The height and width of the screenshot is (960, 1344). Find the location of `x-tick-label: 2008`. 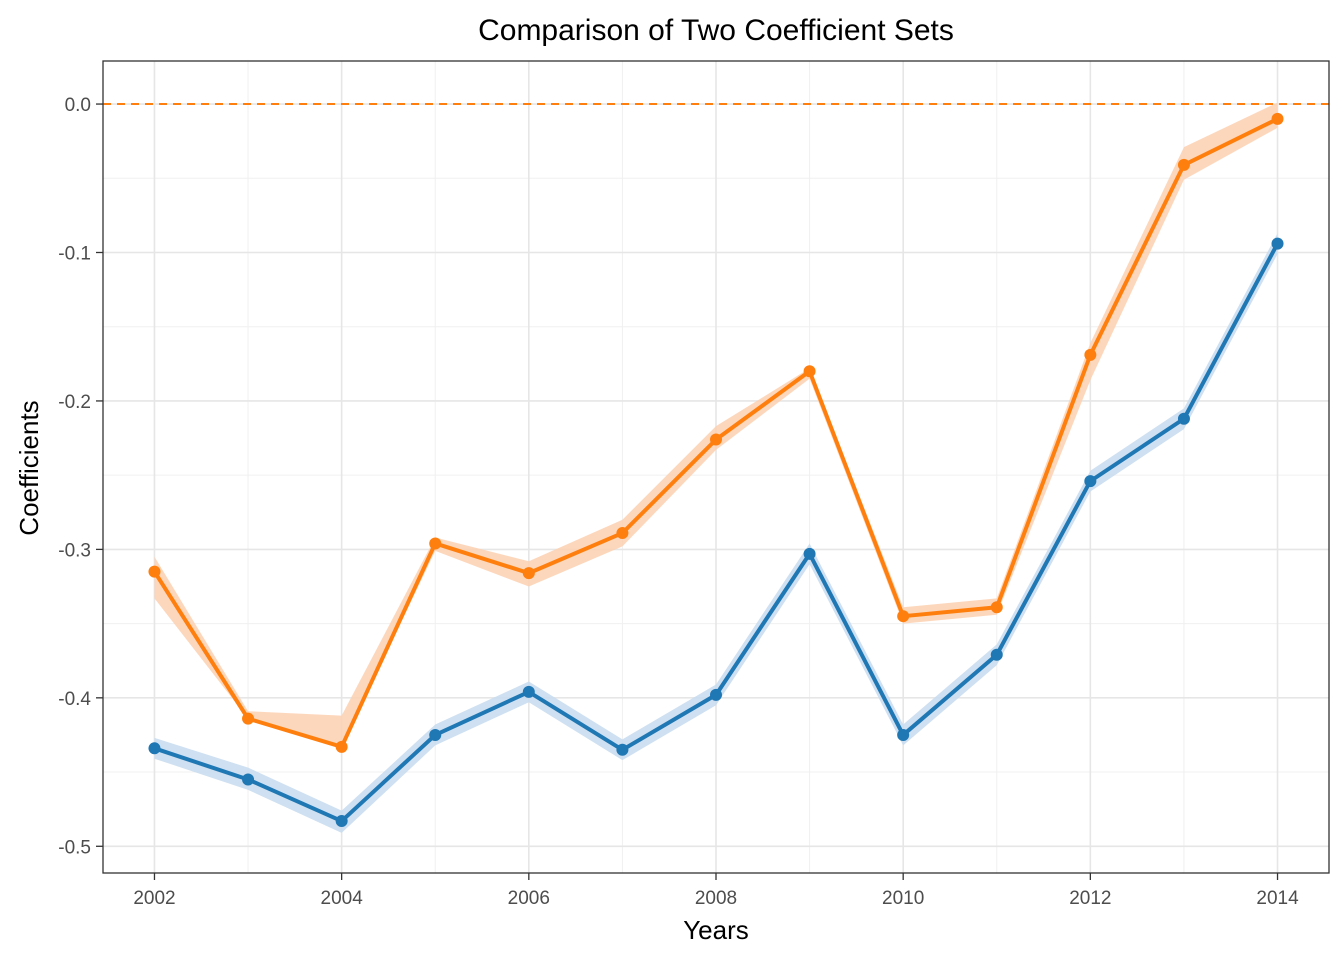

x-tick-label: 2008 is located at coordinates (716, 898).